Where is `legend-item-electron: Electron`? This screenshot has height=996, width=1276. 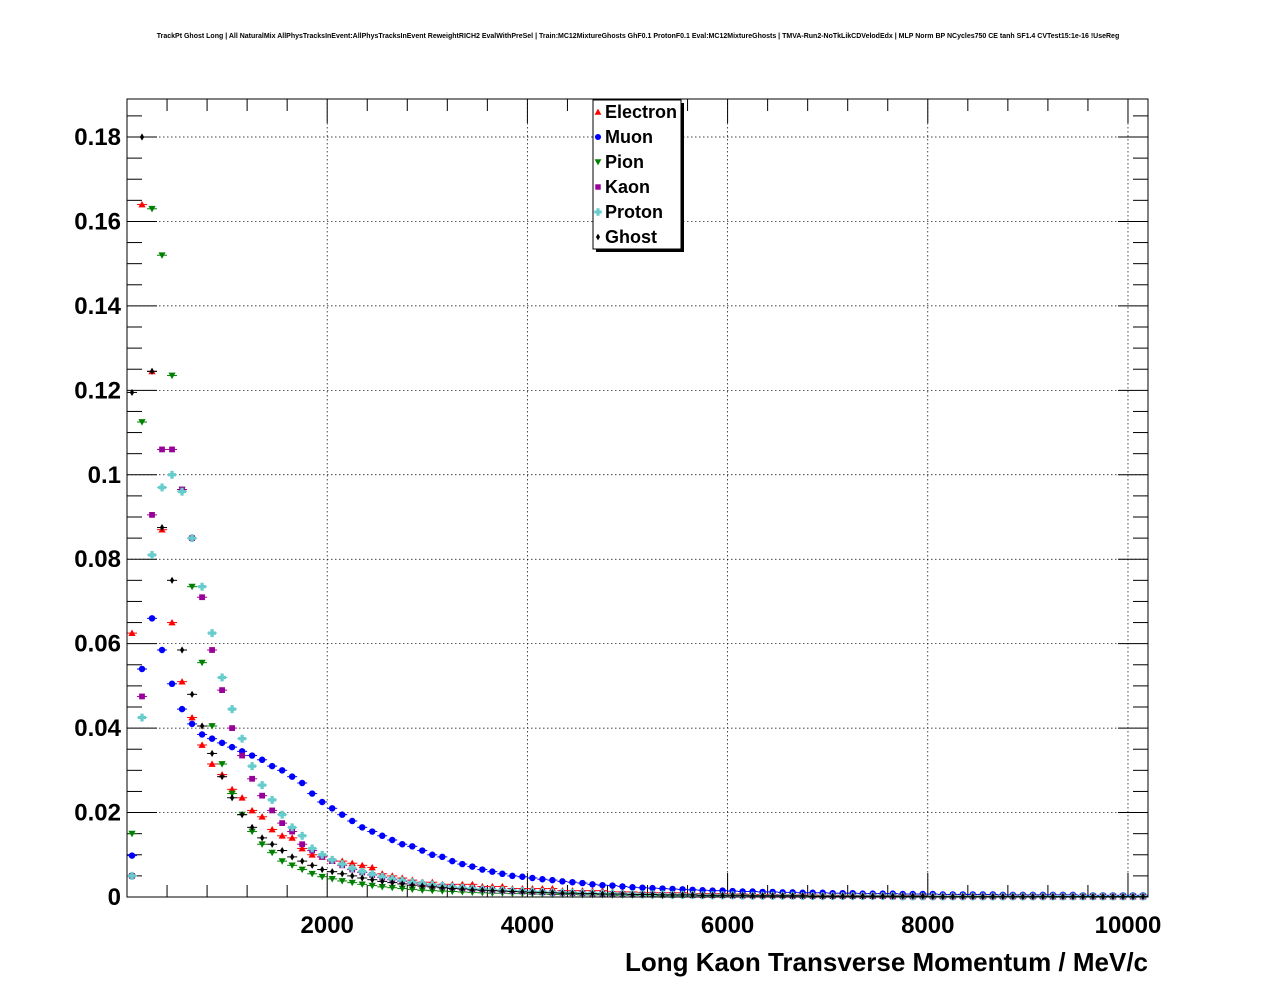 legend-item-electron: Electron is located at coordinates (635, 112).